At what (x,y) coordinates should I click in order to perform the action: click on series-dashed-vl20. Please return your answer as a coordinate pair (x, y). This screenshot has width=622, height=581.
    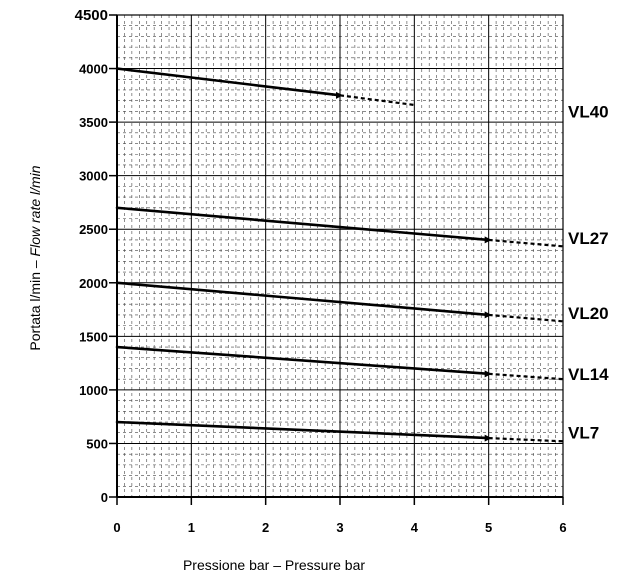
    Looking at the image, I should click on (526, 318).